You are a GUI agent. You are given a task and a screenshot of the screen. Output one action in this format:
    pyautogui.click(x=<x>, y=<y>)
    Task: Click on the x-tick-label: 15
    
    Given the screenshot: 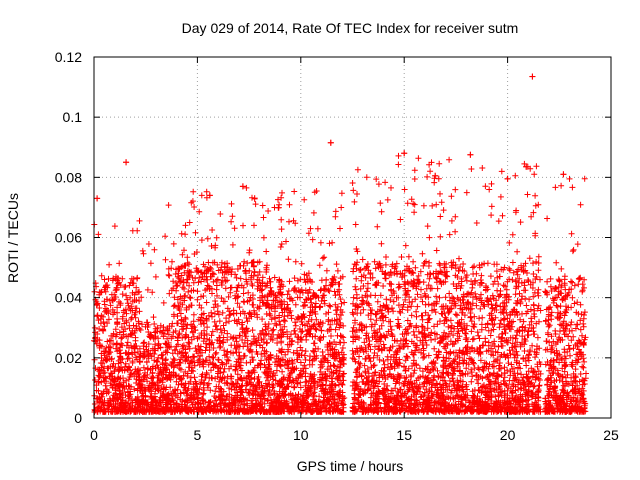 What is the action you would take?
    pyautogui.click(x=404, y=435)
    